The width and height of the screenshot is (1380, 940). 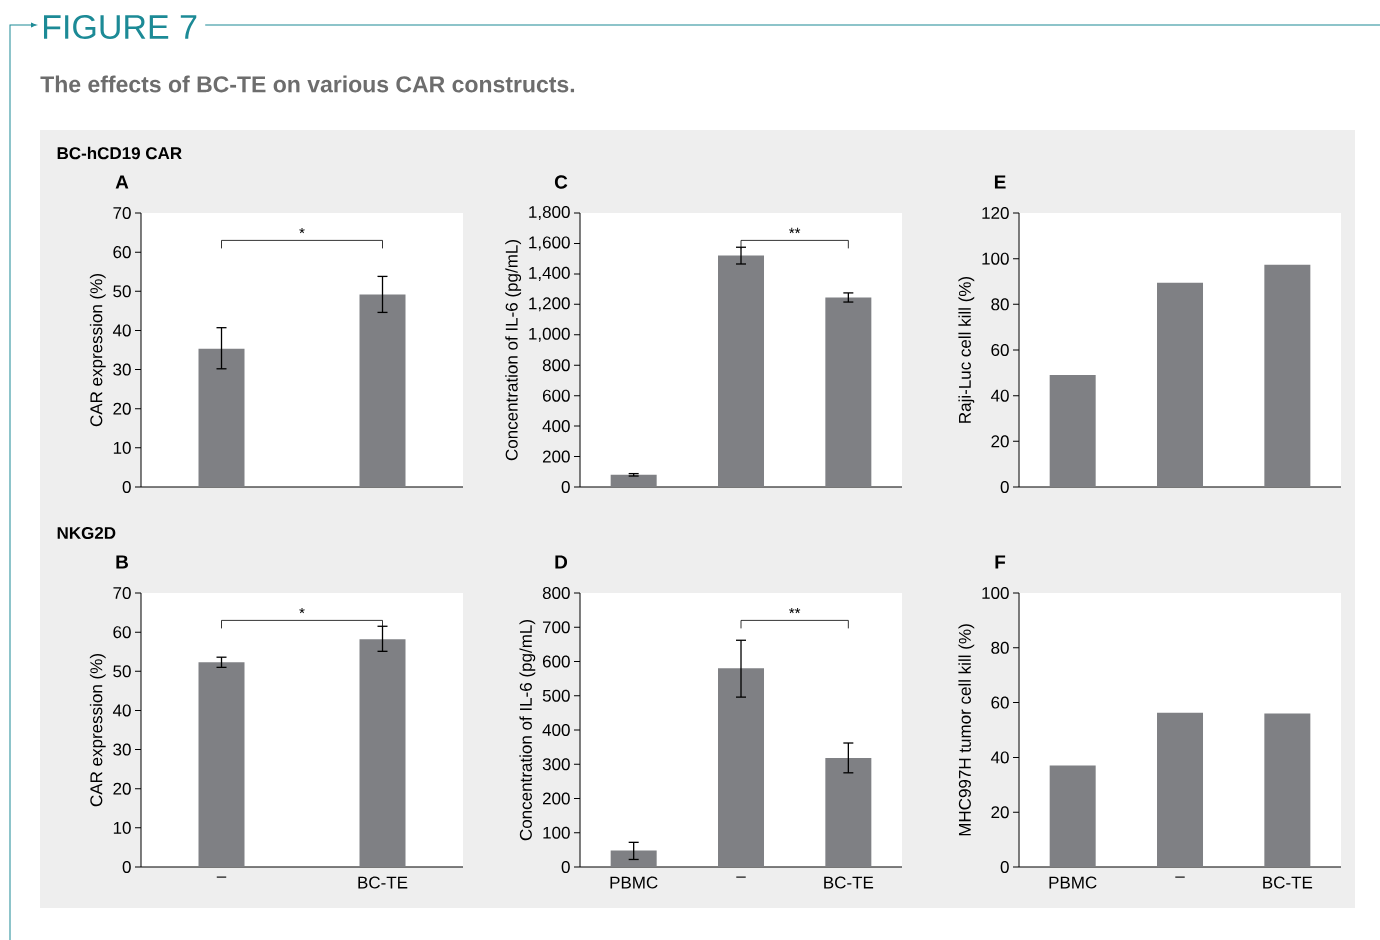 I want to click on y-tick-label: 500, so click(x=556, y=695).